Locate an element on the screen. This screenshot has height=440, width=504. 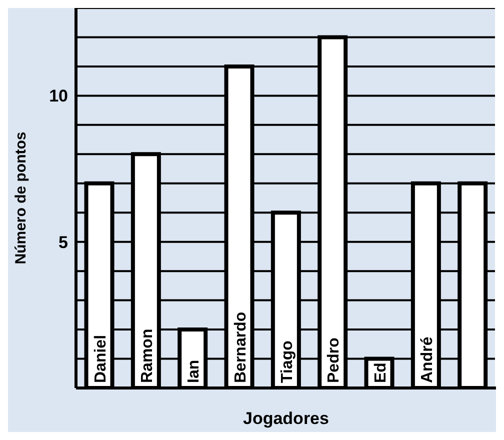
x-tick-label: Ramon is located at coordinates (147, 355).